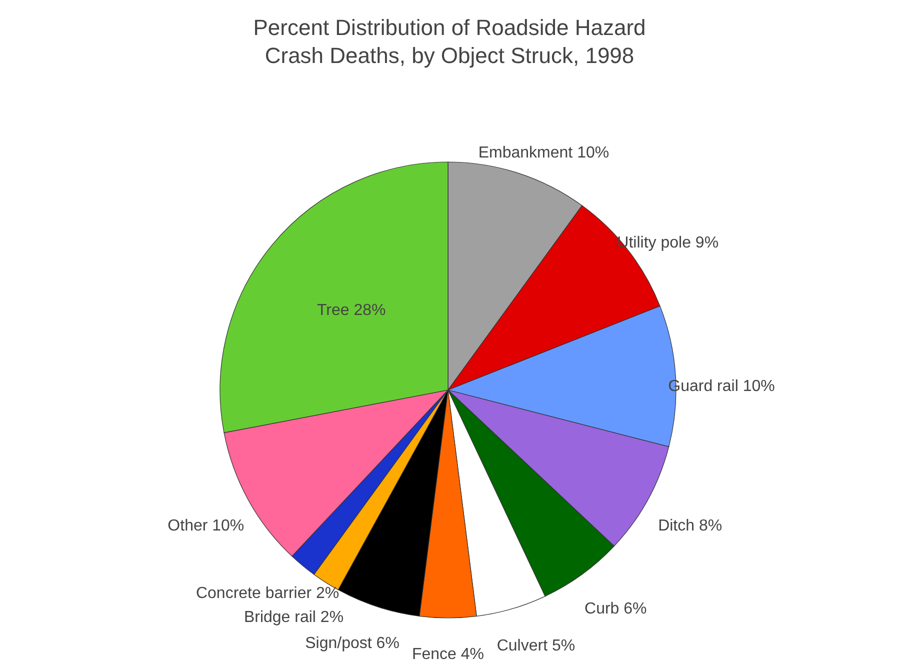 The height and width of the screenshot is (672, 899). What do you see at coordinates (536, 645) in the screenshot?
I see `slice-label: Culvert 5%` at bounding box center [536, 645].